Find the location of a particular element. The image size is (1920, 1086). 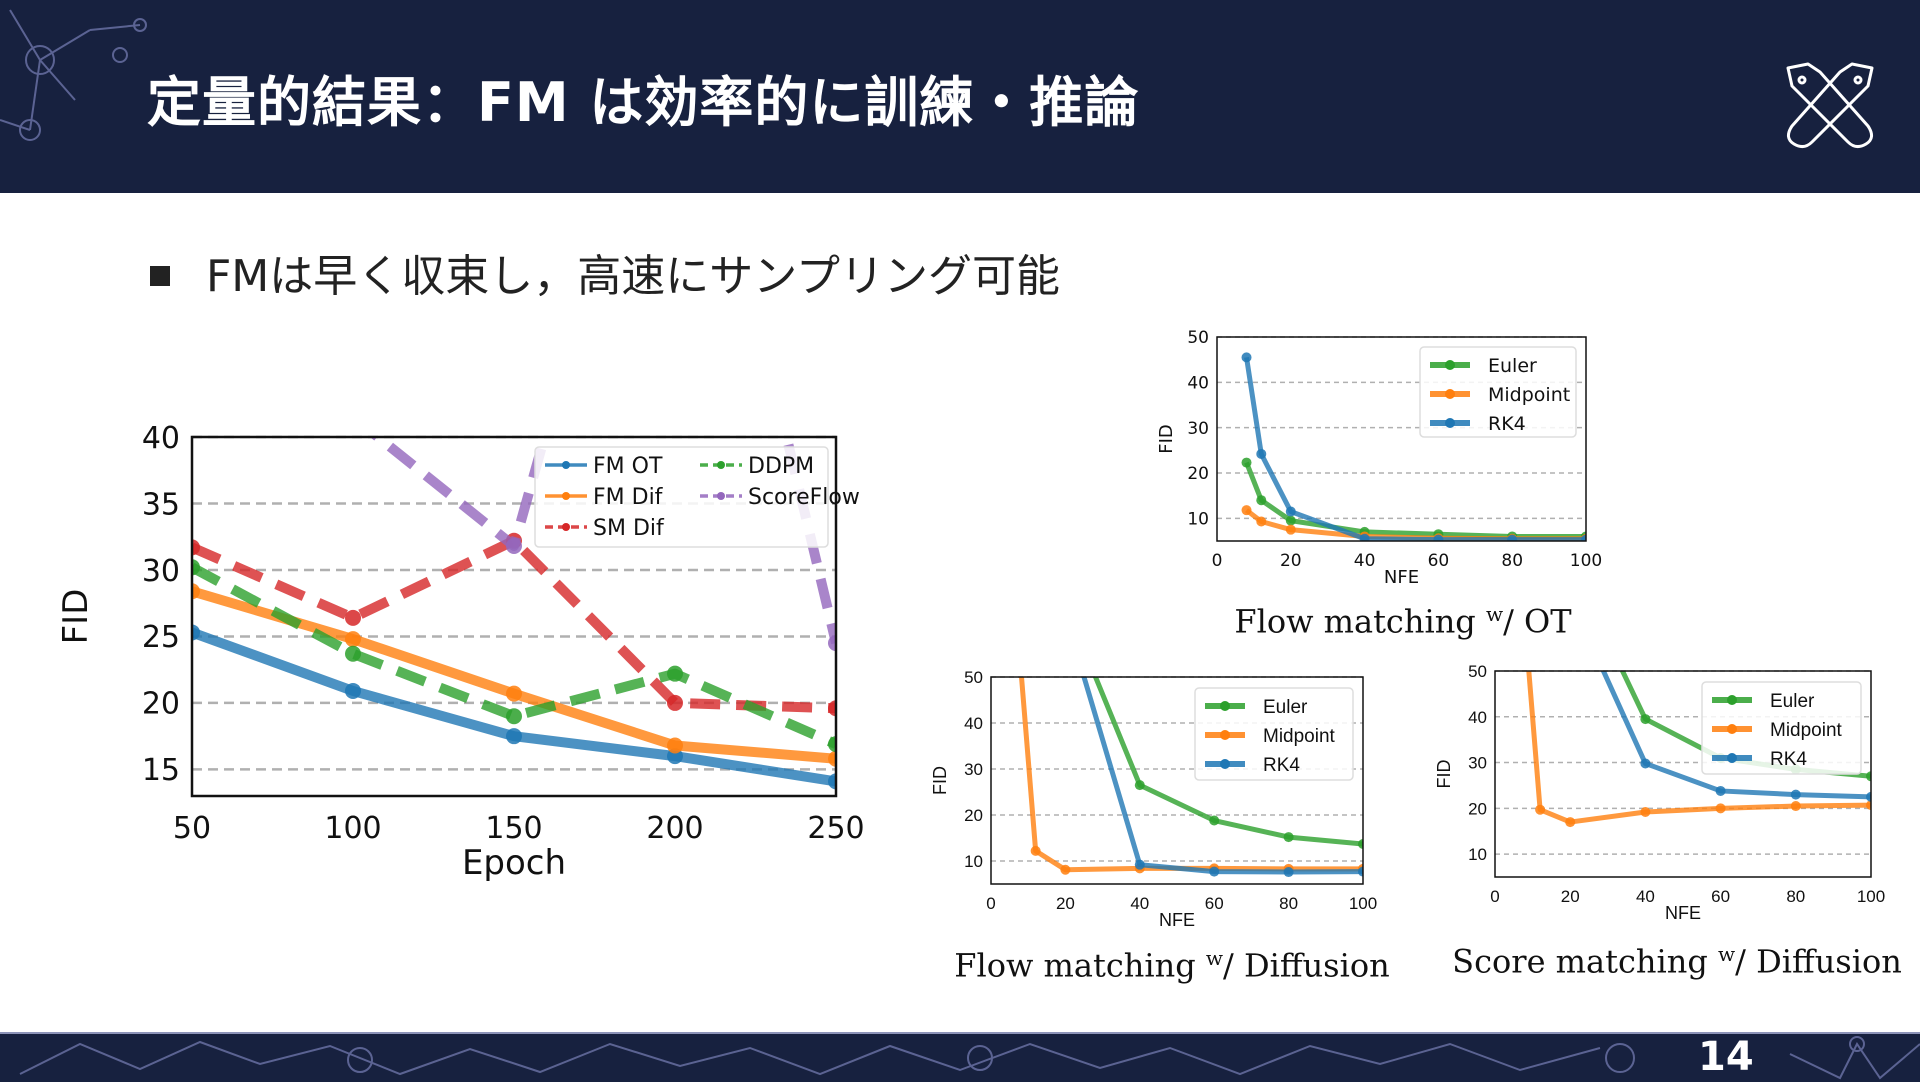

y-tick-label: 40 is located at coordinates (1198, 383).